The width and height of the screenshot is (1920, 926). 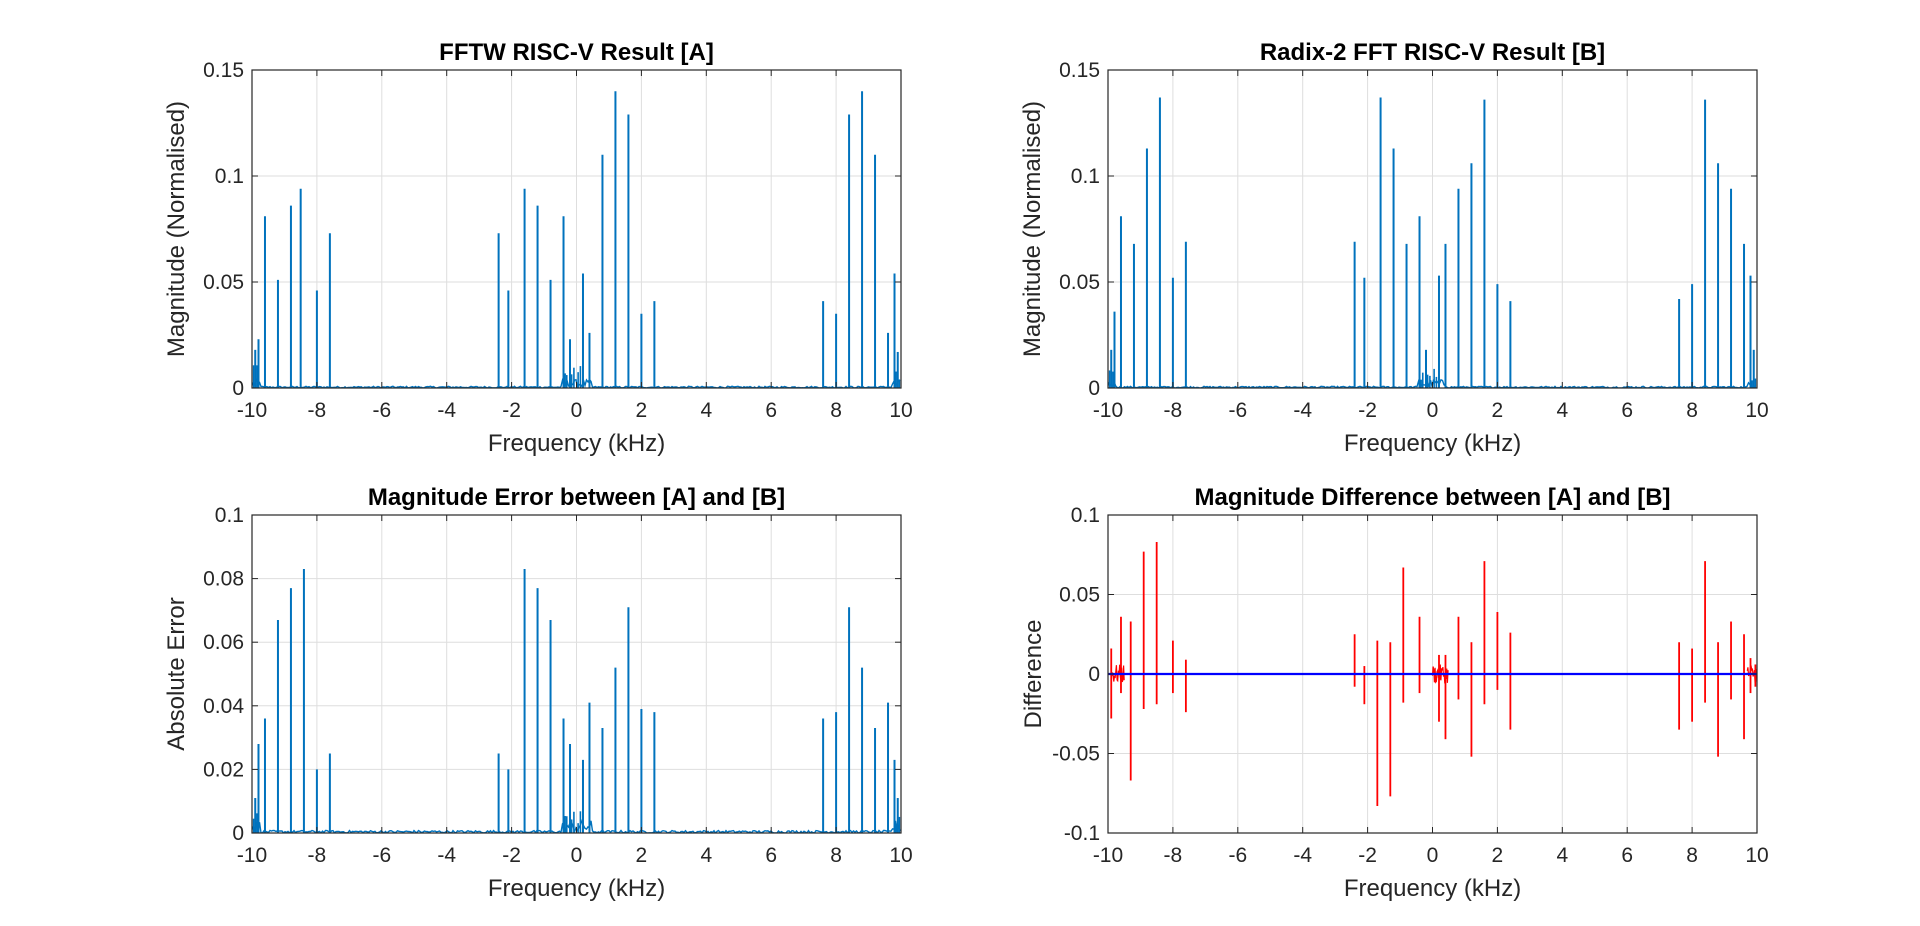 What do you see at coordinates (223, 706) in the screenshot?
I see `y-tick-label: 0.04` at bounding box center [223, 706].